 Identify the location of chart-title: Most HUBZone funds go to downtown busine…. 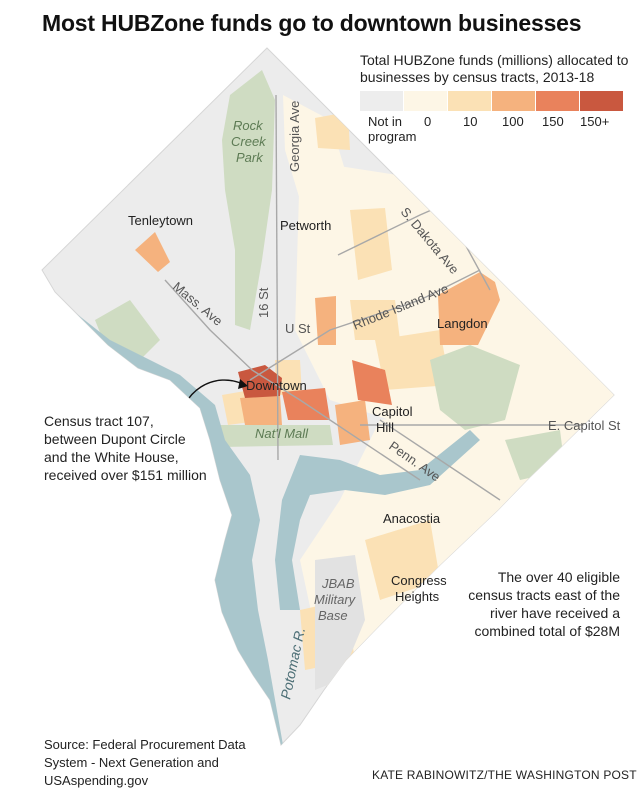
(312, 23).